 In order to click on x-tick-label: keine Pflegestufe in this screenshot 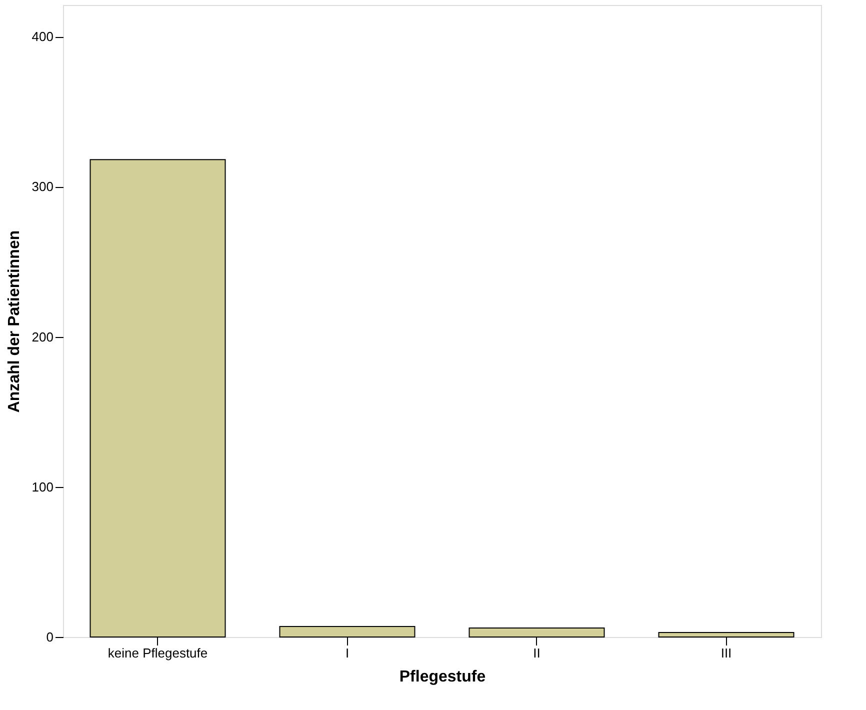, I will do `click(158, 653)`.